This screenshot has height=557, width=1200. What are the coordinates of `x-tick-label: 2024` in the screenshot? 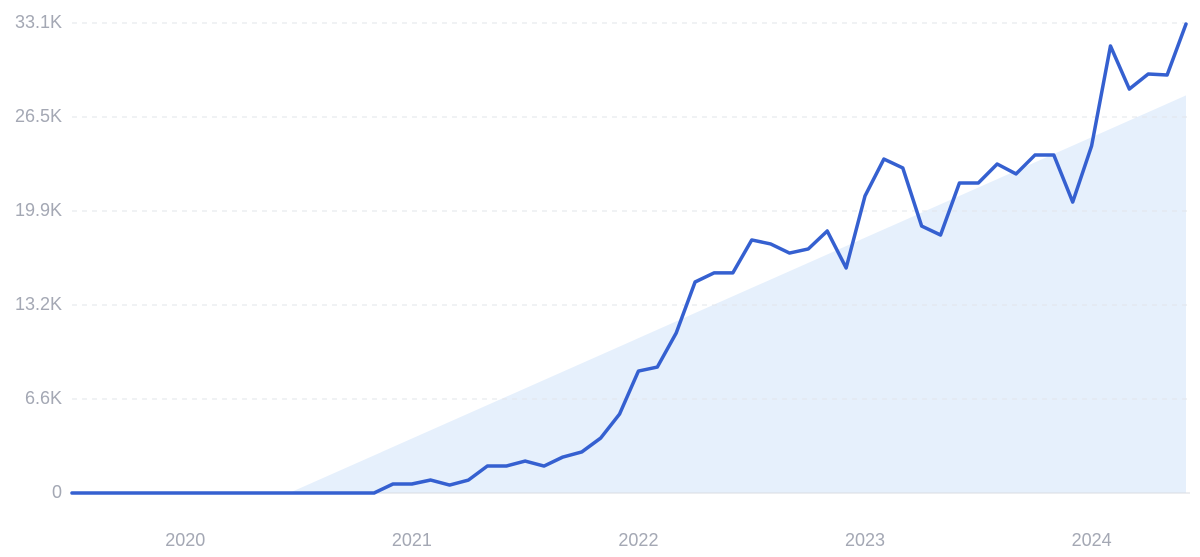 It's located at (1092, 540).